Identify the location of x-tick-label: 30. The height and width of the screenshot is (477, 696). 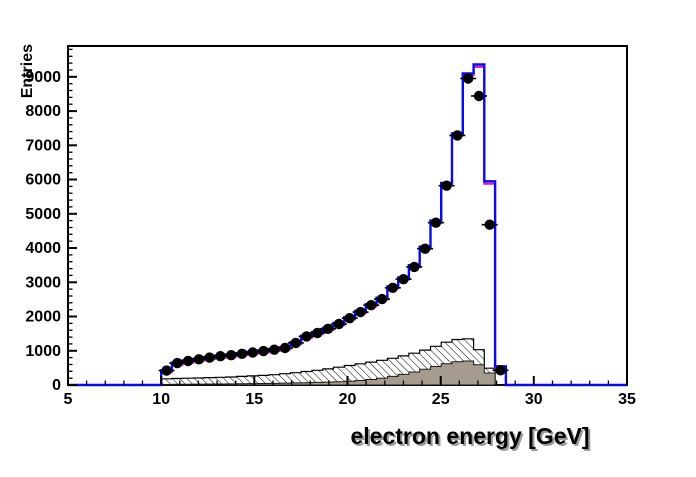
(534, 399).